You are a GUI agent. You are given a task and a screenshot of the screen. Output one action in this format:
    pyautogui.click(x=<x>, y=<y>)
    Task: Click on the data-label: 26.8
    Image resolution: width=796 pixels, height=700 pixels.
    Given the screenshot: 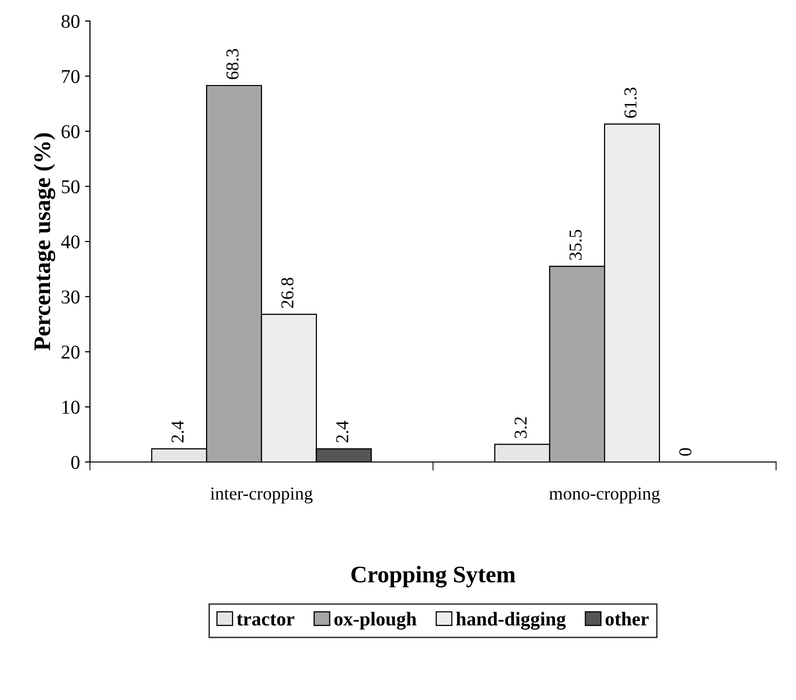 What is the action you would take?
    pyautogui.click(x=287, y=293)
    